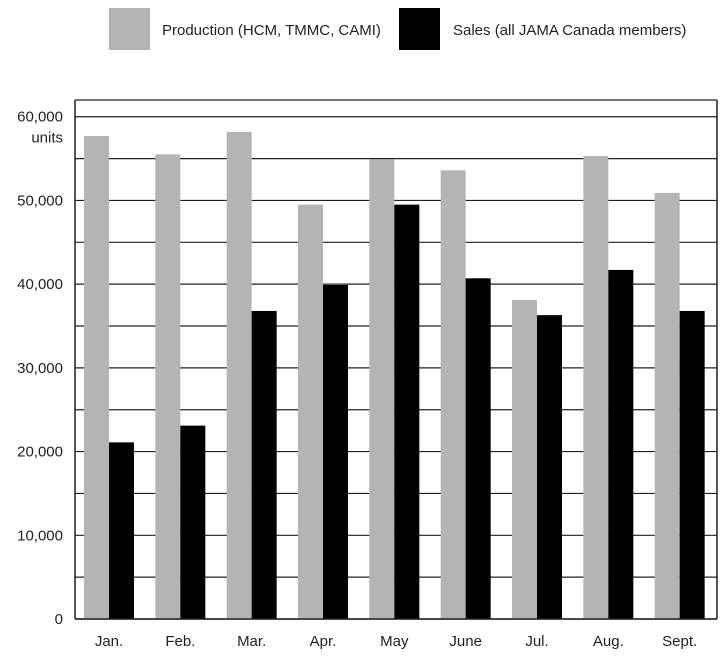 This screenshot has height=658, width=722. Describe the element at coordinates (40, 200) in the screenshot. I see `y-tick-label: 50,000` at that location.